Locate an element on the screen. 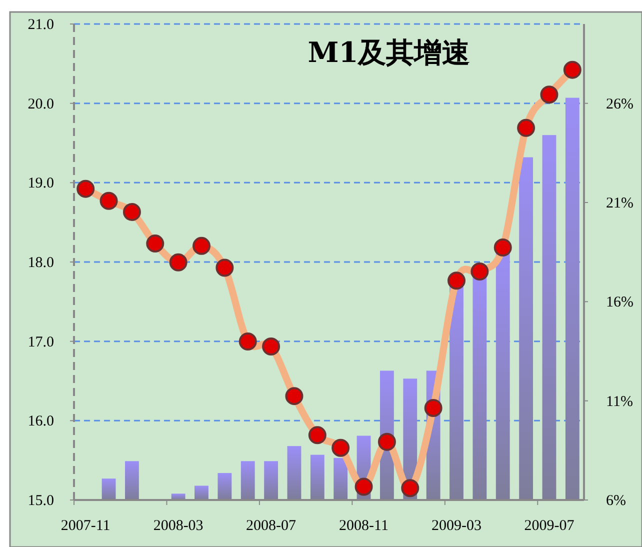  y-tick-label: 18.0 is located at coordinates (41, 263).